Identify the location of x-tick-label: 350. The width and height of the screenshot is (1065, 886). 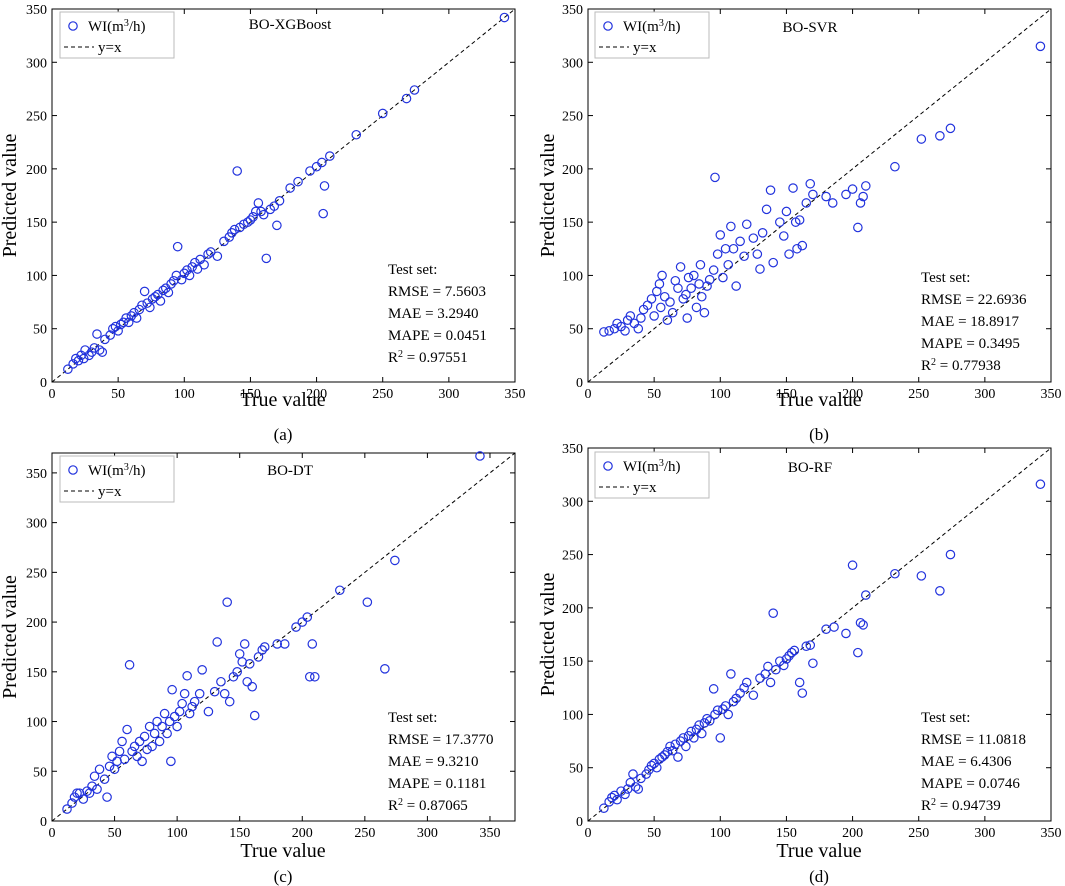
(1051, 833).